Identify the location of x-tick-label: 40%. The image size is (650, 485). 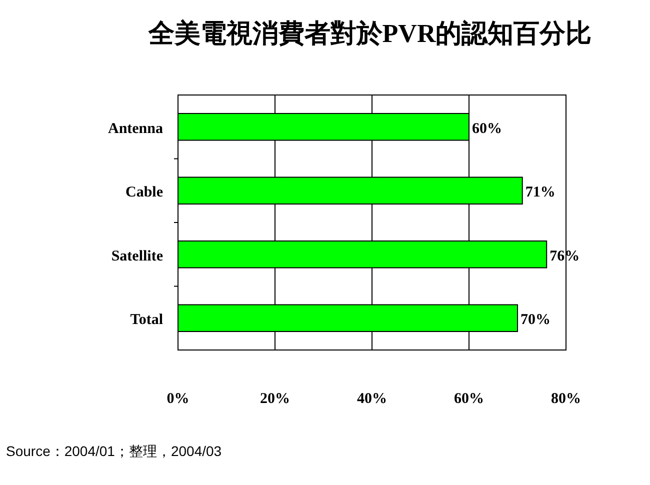
(372, 399).